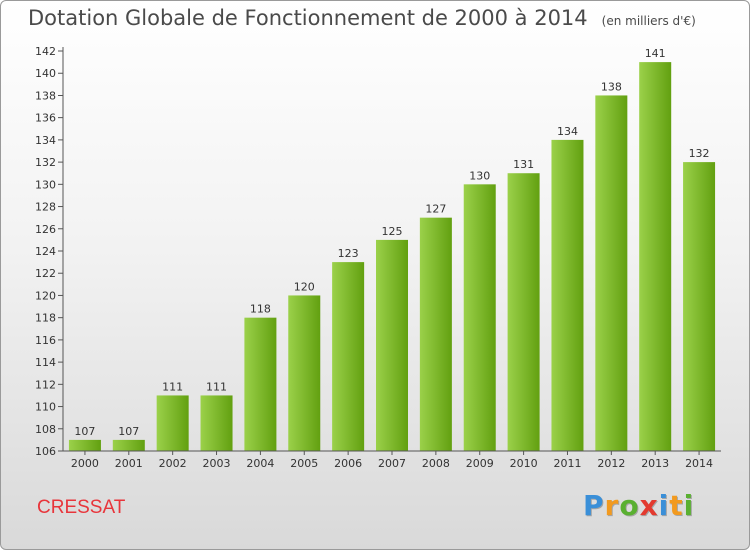 This screenshot has height=550, width=750. I want to click on y-tick-label: 130, so click(45, 184).